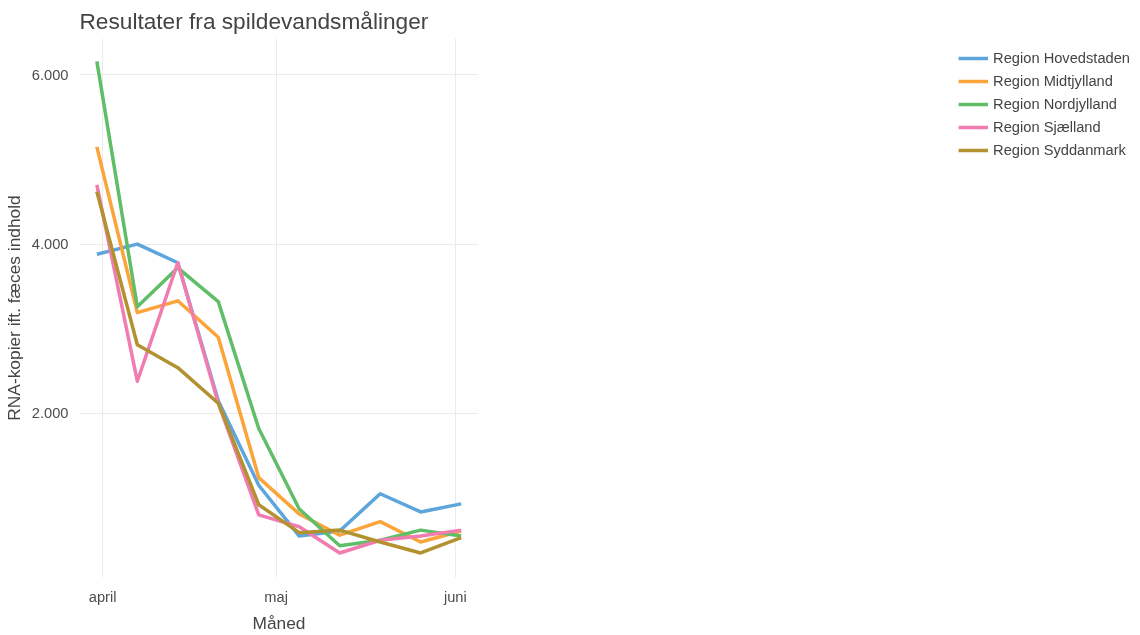 The width and height of the screenshot is (1140, 635). I want to click on legend-label: Region Sjælland, so click(1047, 127).